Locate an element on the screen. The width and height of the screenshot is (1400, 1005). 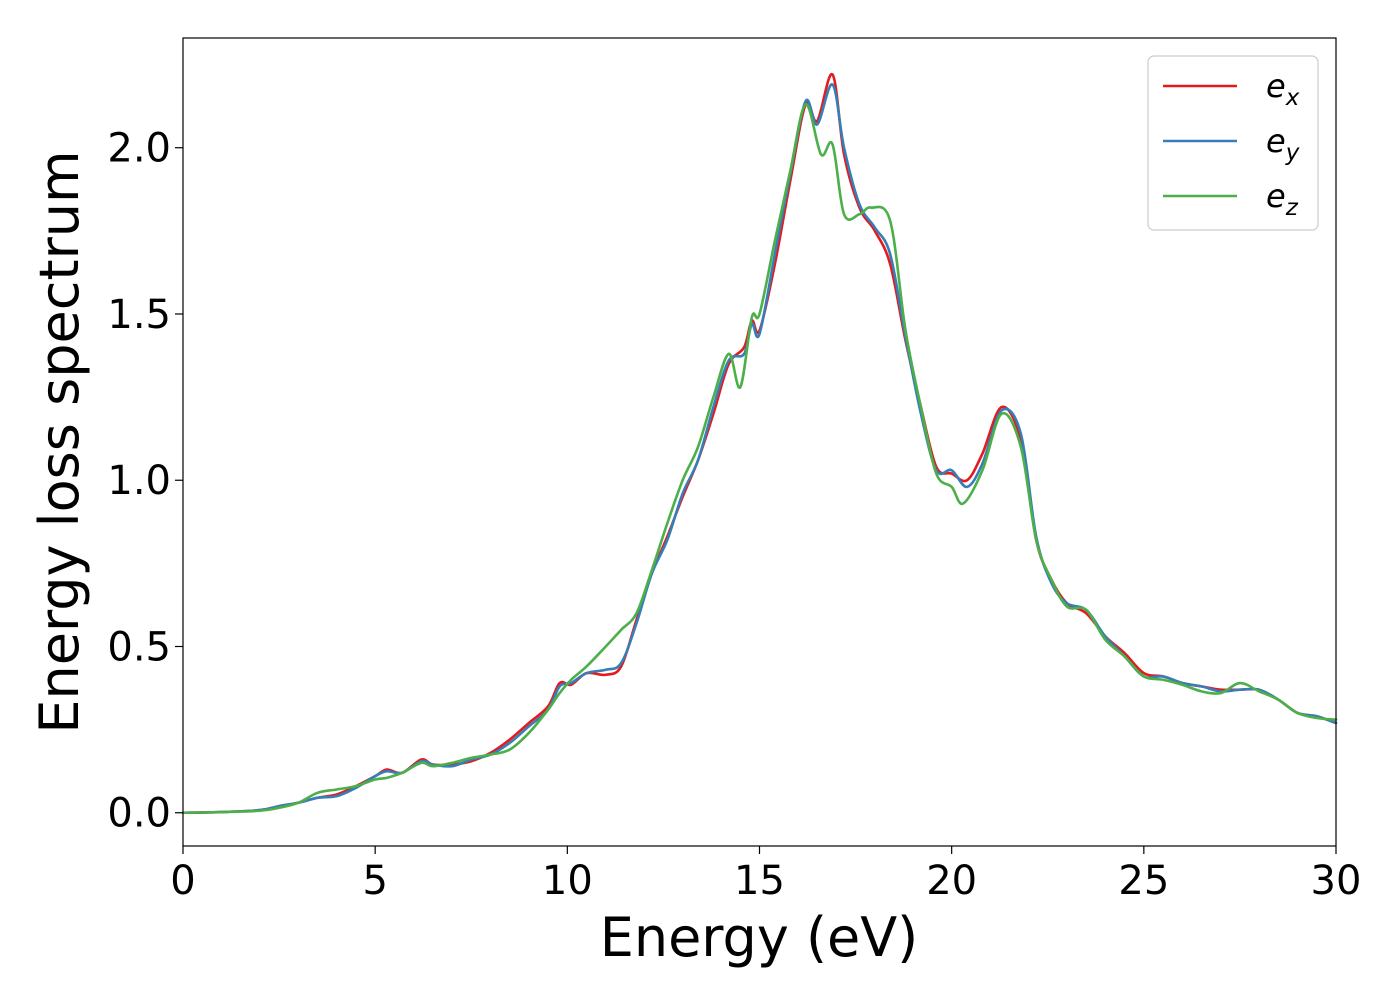
x-axis-title: Energy (eV) is located at coordinates (759, 937).